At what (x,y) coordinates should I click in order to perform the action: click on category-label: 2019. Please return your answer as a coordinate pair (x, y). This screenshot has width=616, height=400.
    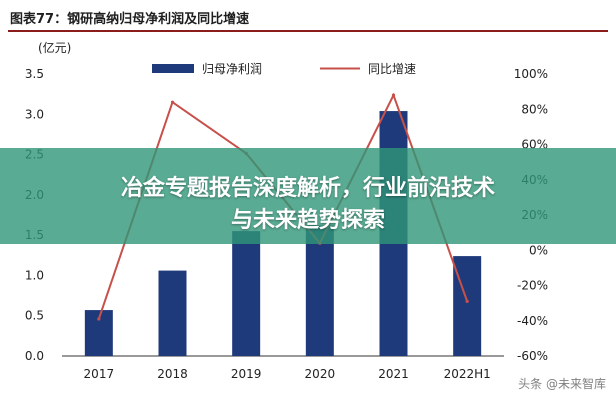
    Looking at the image, I should click on (246, 374).